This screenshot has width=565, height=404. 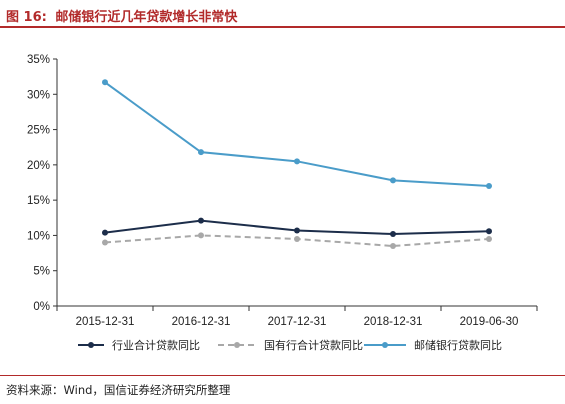 What do you see at coordinates (458, 345) in the screenshot?
I see `legend-label-psbc: 邮储银行贷款同比` at bounding box center [458, 345].